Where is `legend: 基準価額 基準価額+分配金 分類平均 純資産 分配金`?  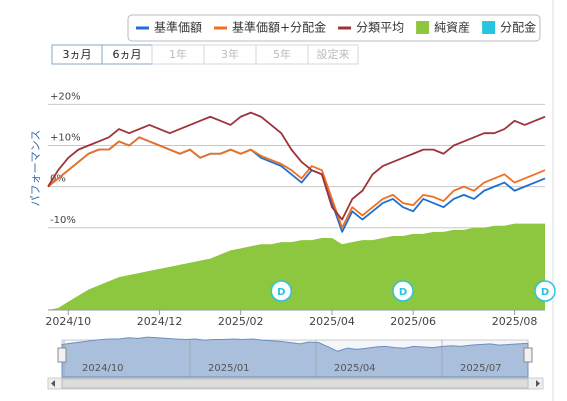 legend: 基準価額 基準価額+分配金 分類平均 純資産 分配金 is located at coordinates (336, 27).